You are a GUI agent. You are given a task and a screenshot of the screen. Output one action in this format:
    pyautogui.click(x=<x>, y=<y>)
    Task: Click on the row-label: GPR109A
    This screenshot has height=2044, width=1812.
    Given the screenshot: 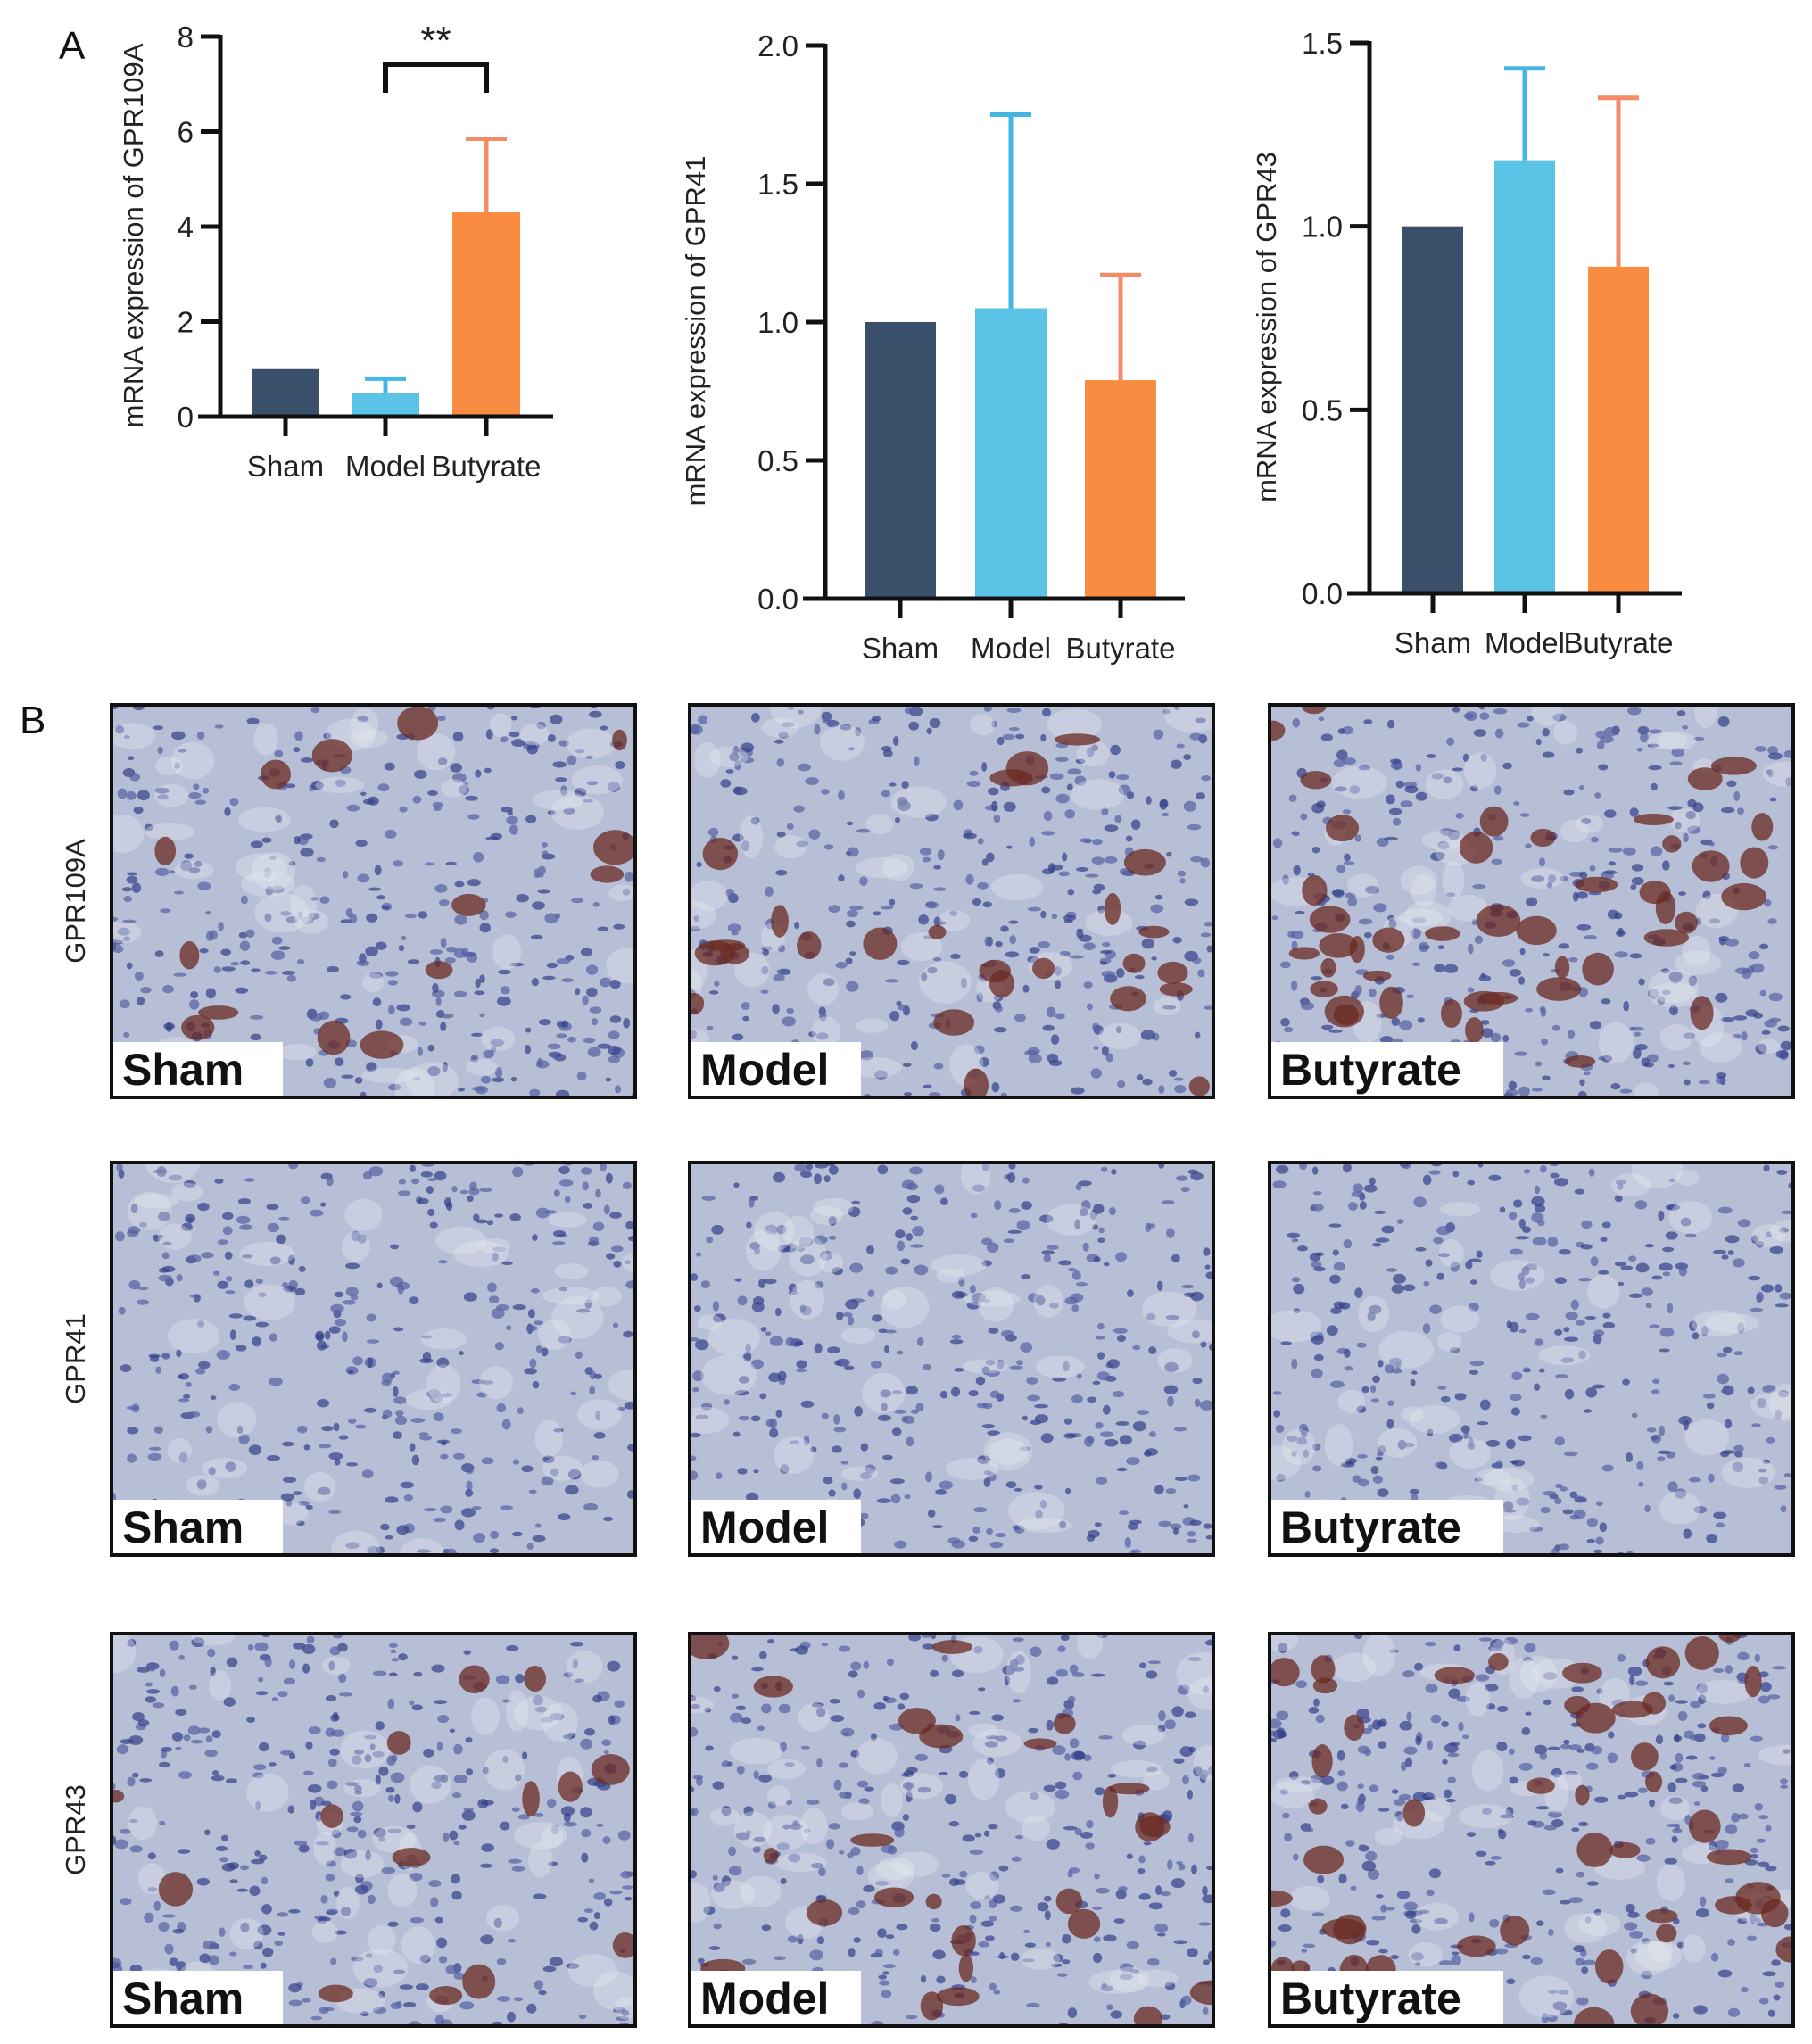 What is the action you would take?
    pyautogui.click(x=75, y=901)
    